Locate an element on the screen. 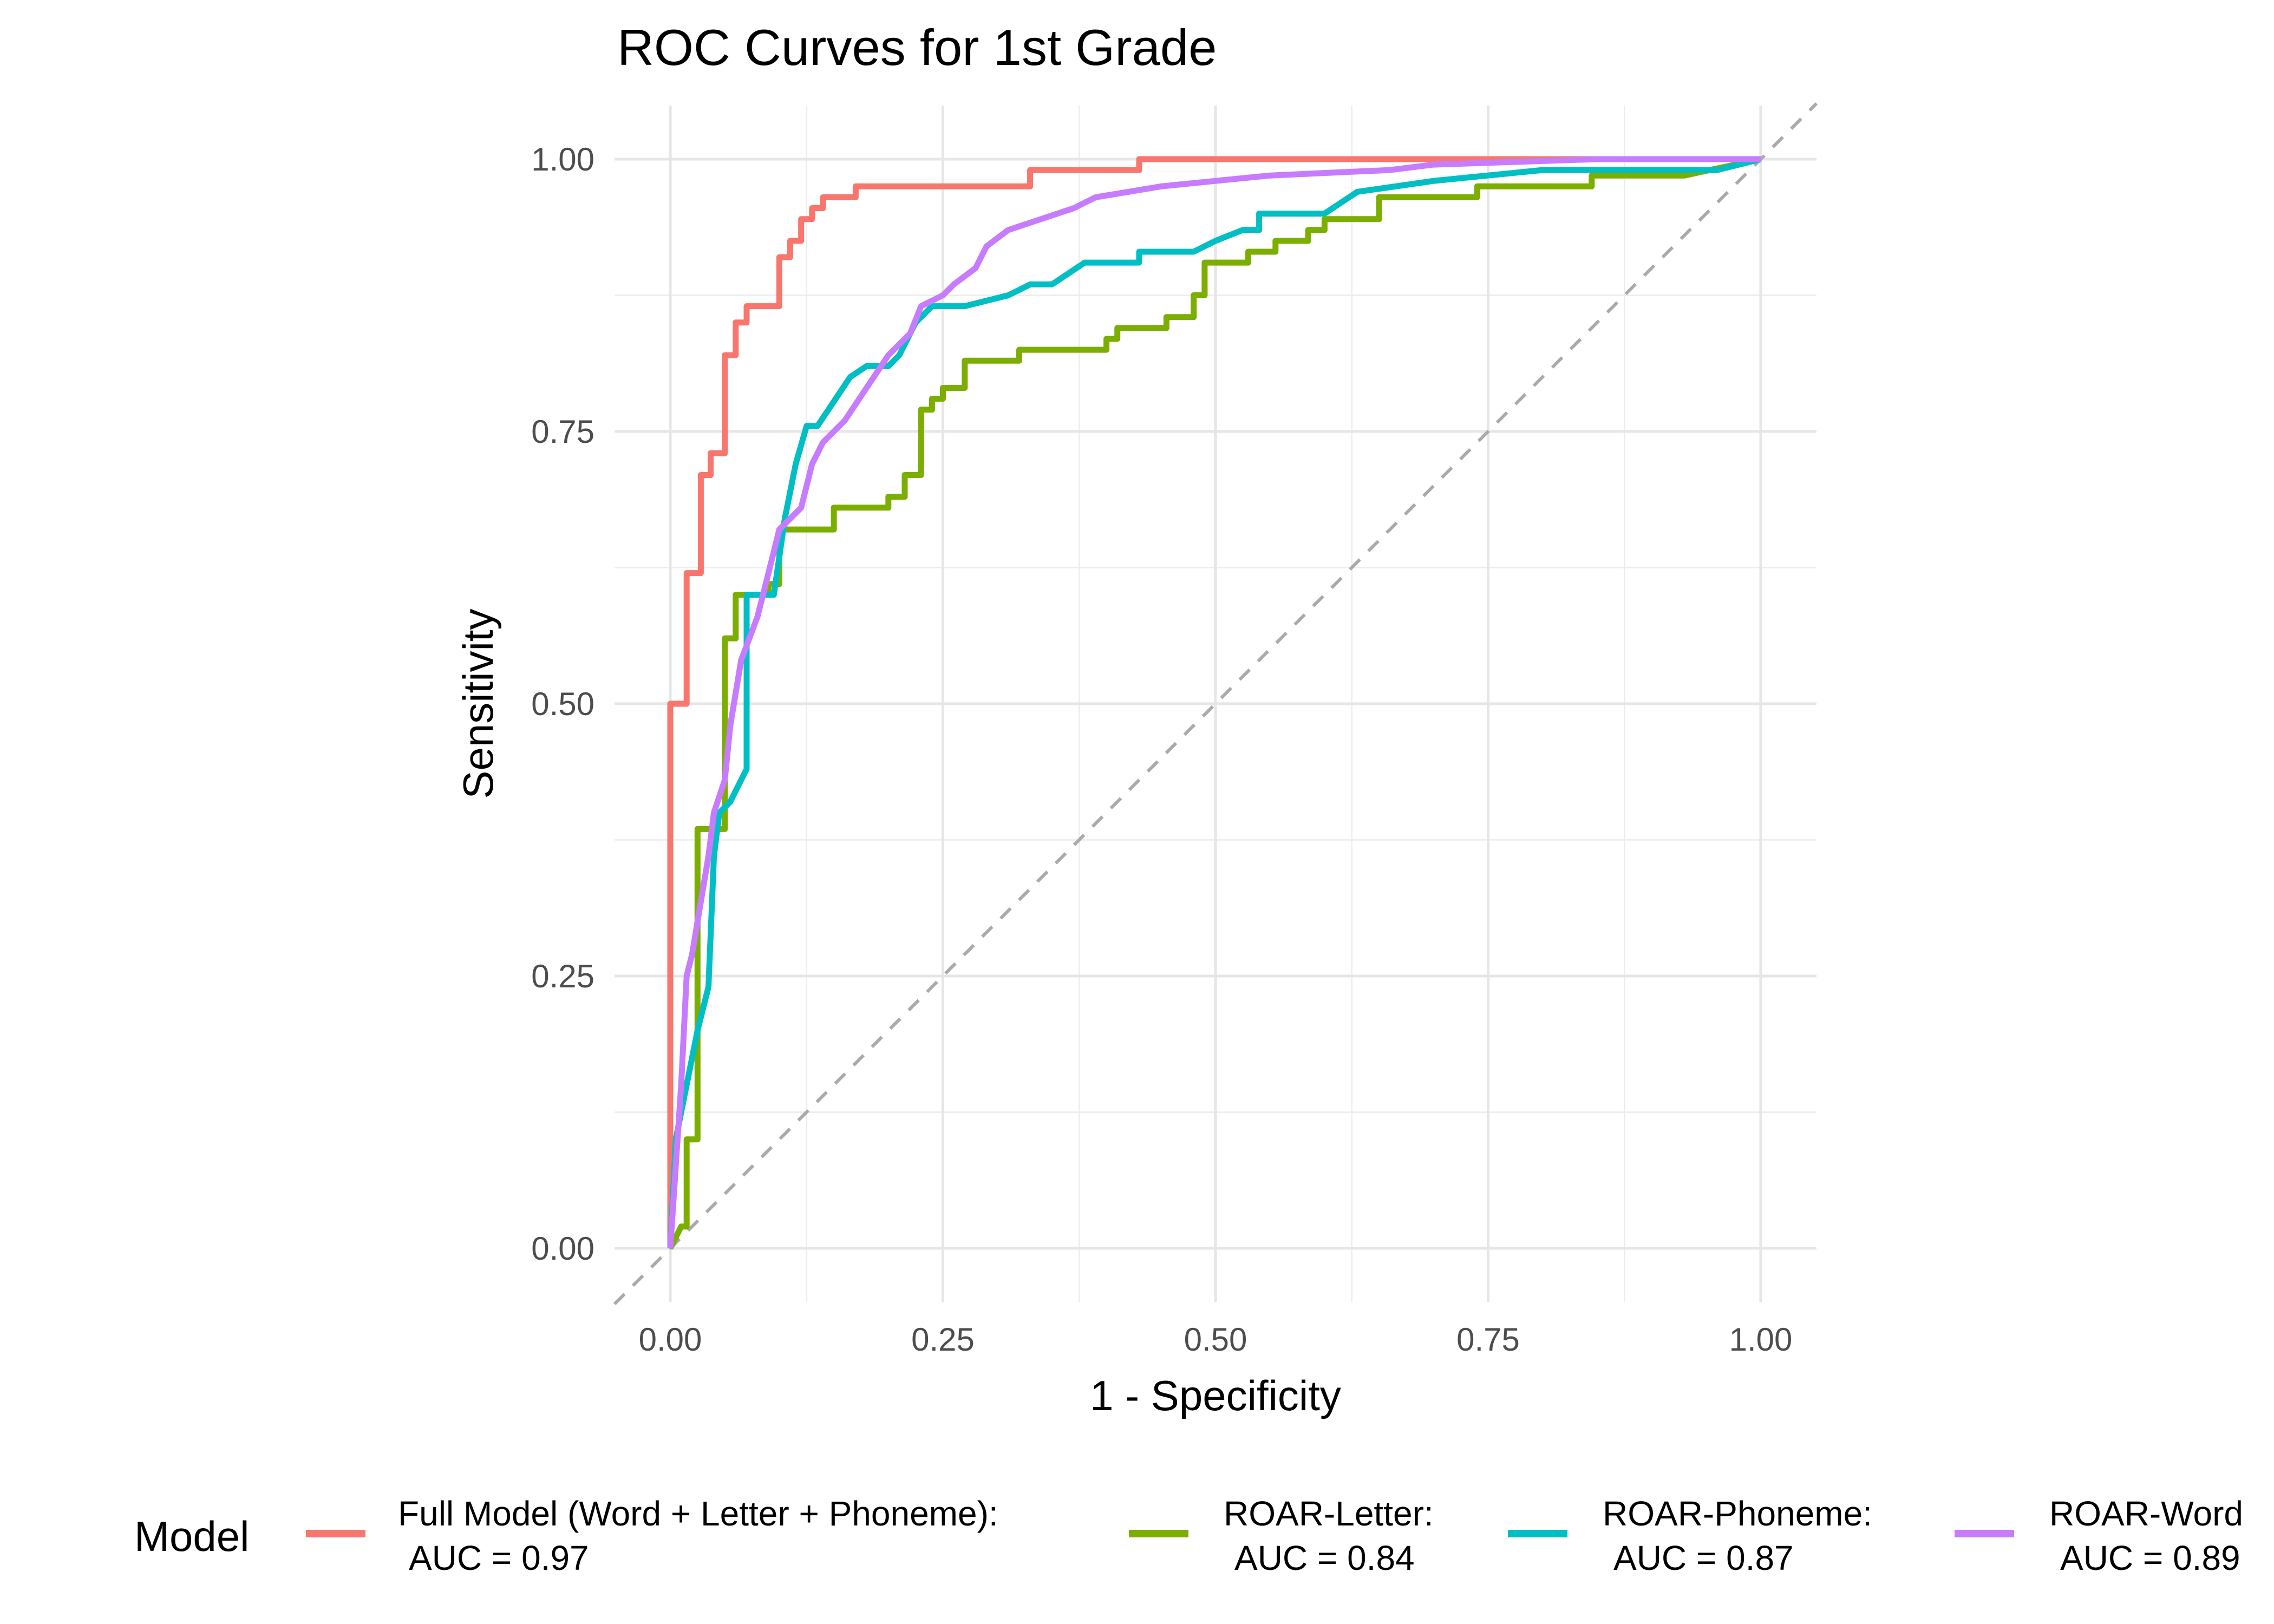  x-tick-label: 0.75 is located at coordinates (1488, 1339).